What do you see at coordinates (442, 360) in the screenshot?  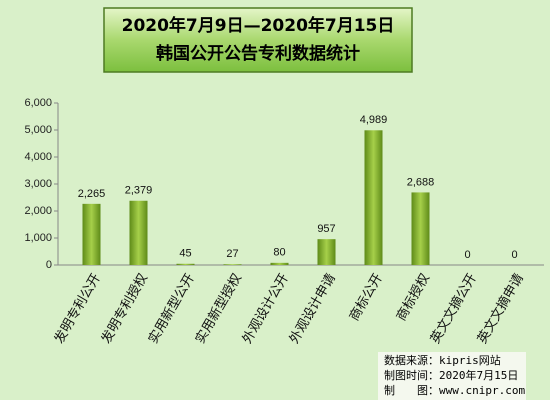 I see `note: 数据来源：kipris网站` at bounding box center [442, 360].